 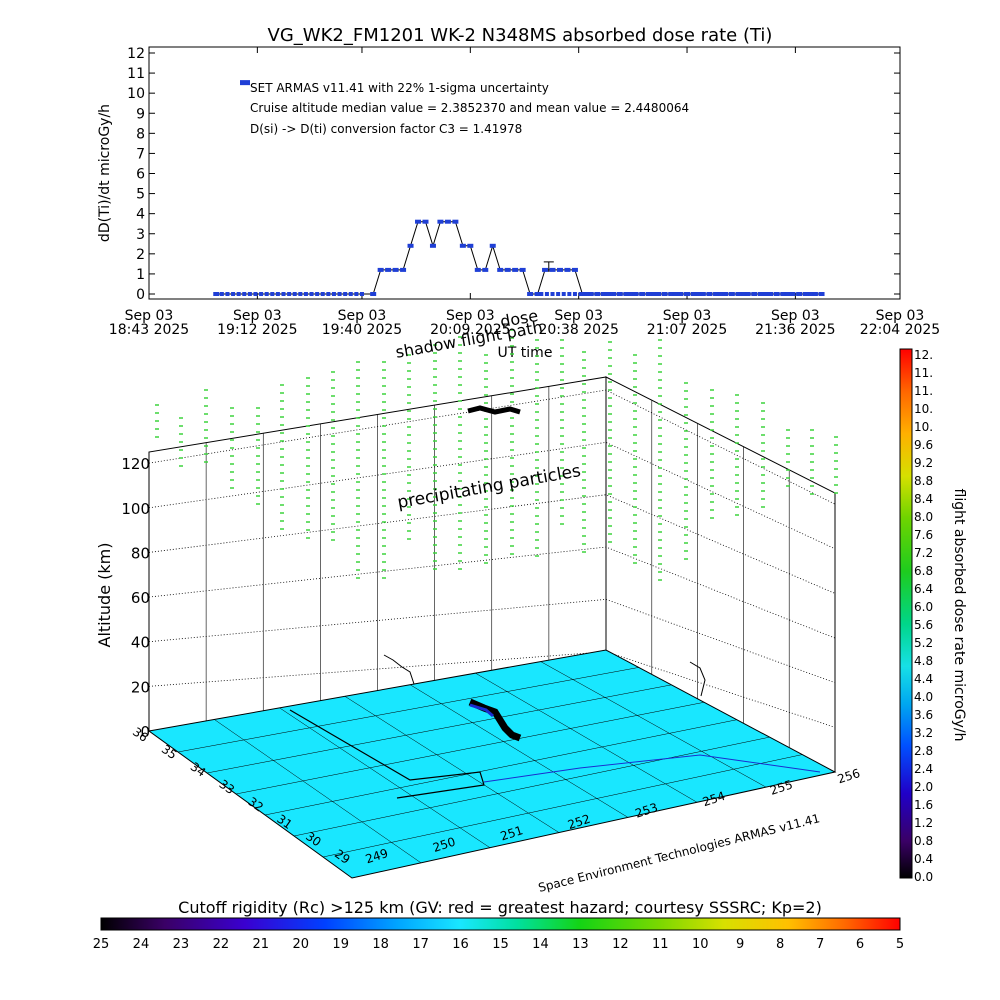 What do you see at coordinates (377, 856) in the screenshot?
I see `longitude-tick-label: 249` at bounding box center [377, 856].